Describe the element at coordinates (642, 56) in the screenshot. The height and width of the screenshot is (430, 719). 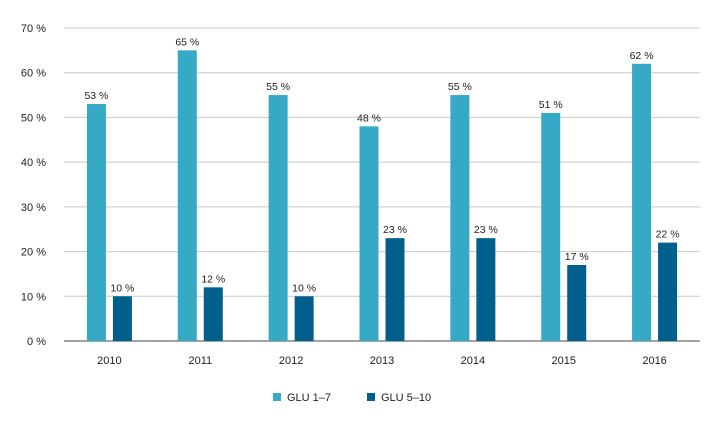
I see `data-label: 62 %` at that location.